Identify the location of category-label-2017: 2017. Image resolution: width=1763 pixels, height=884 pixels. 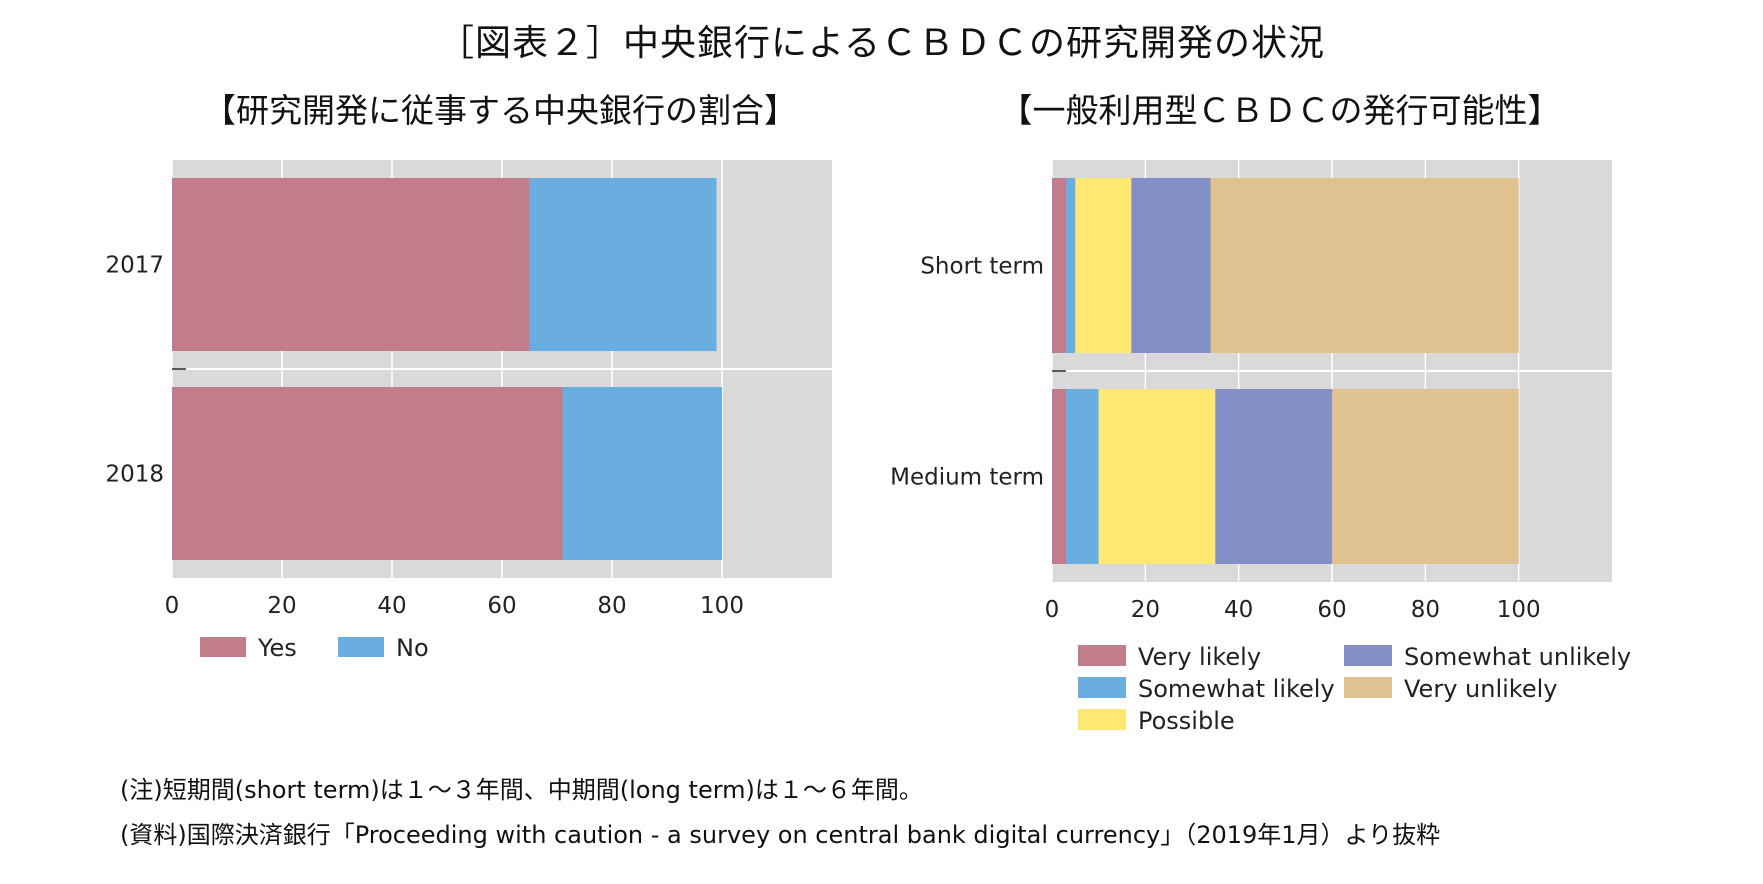
(134, 266).